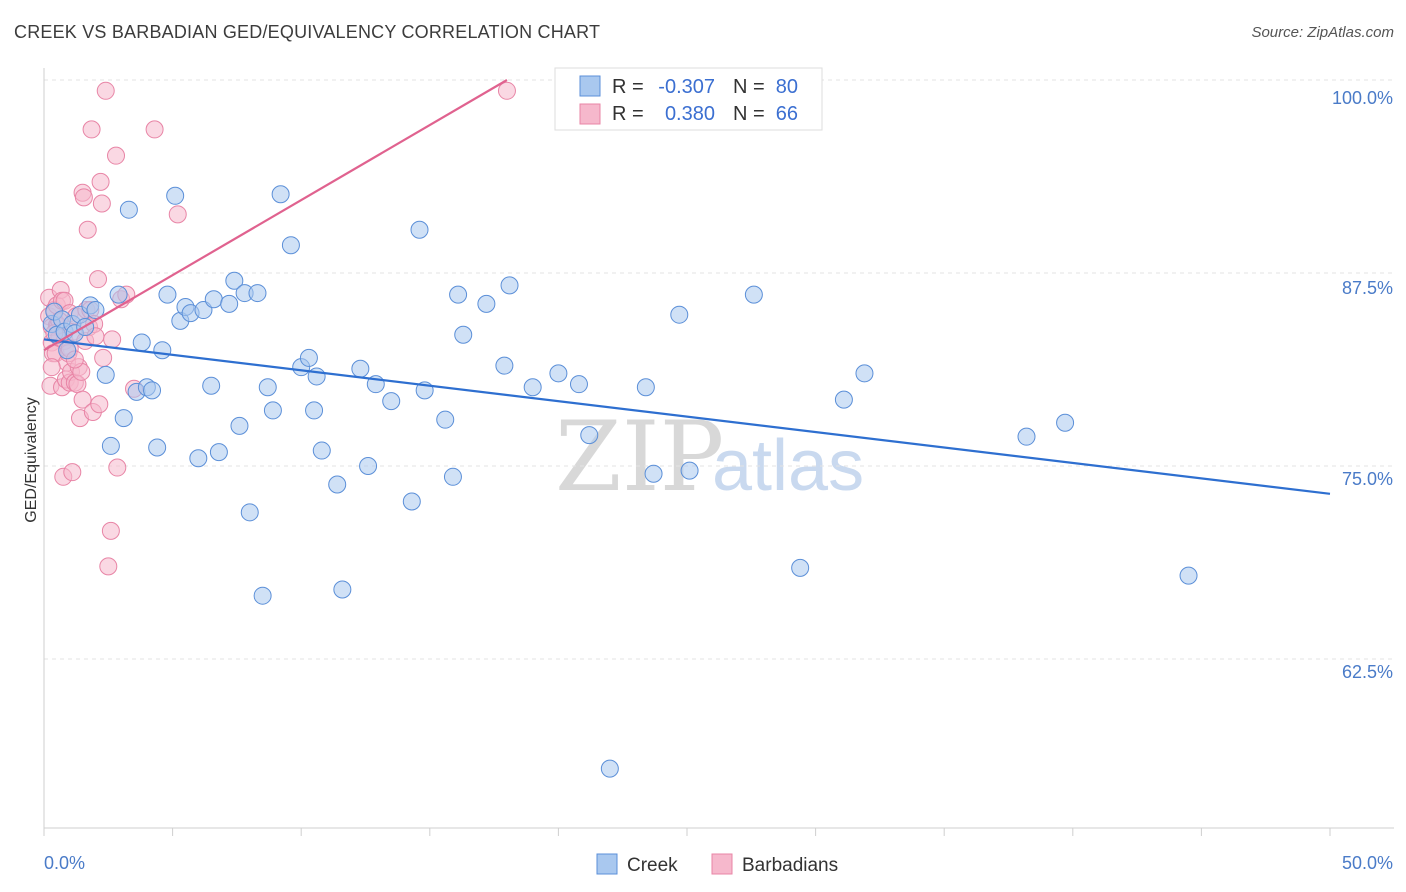 The height and width of the screenshot is (892, 1406). I want to click on y-axis-label: GED/Equivalency, so click(31, 459).